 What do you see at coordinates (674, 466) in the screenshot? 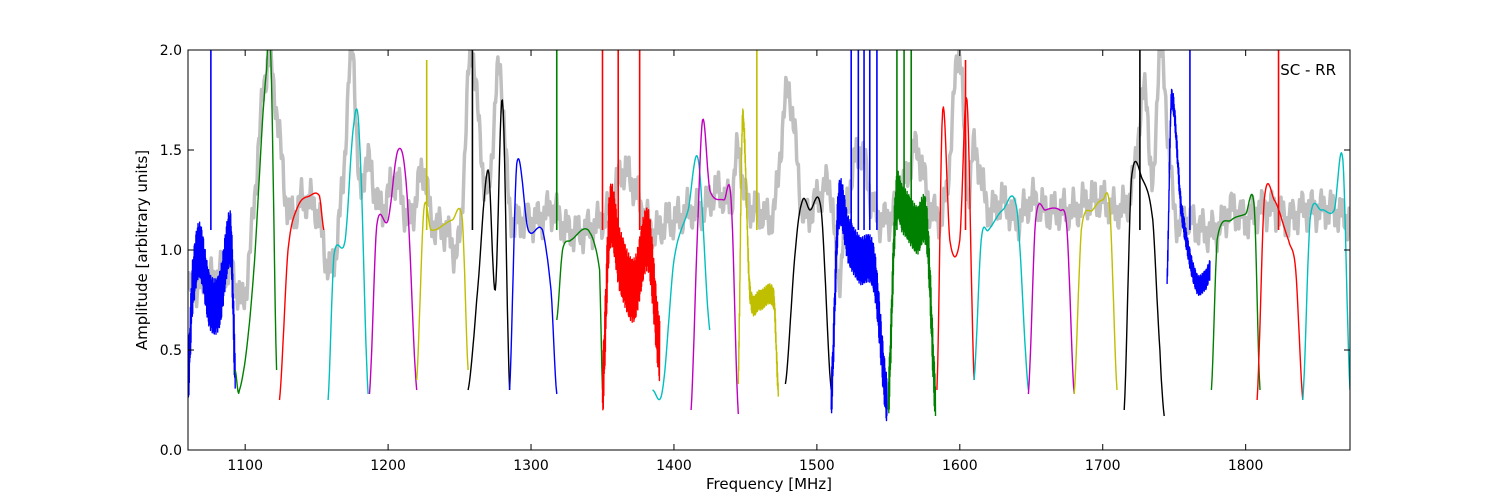
I see `x-tick-label: 1400` at bounding box center [674, 466].